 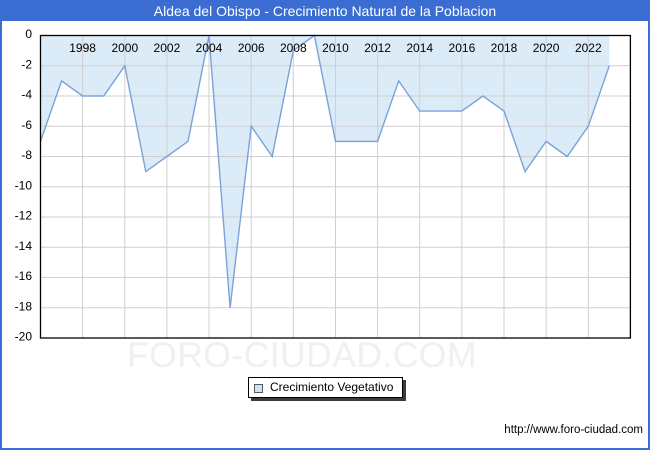 I want to click on svg-text: 2018, so click(x=504, y=48).